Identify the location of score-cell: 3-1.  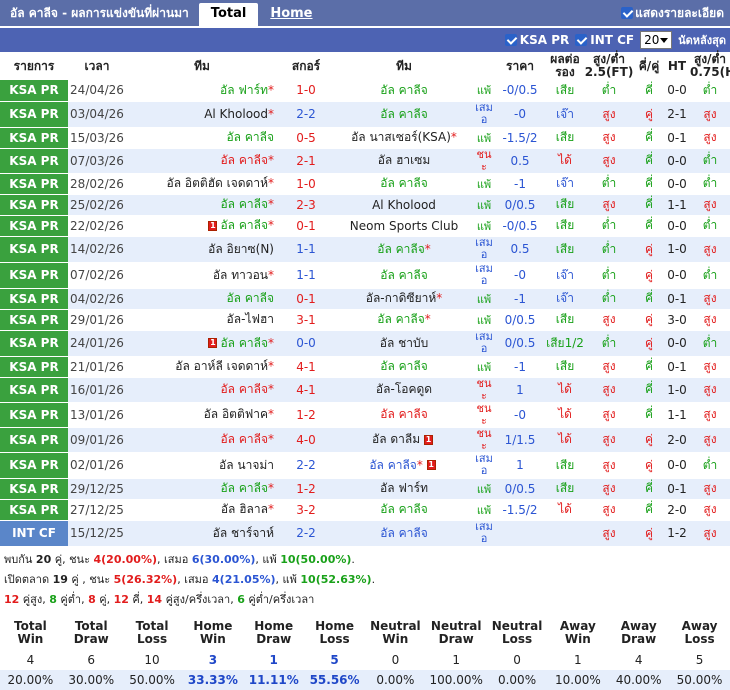
(306, 320).